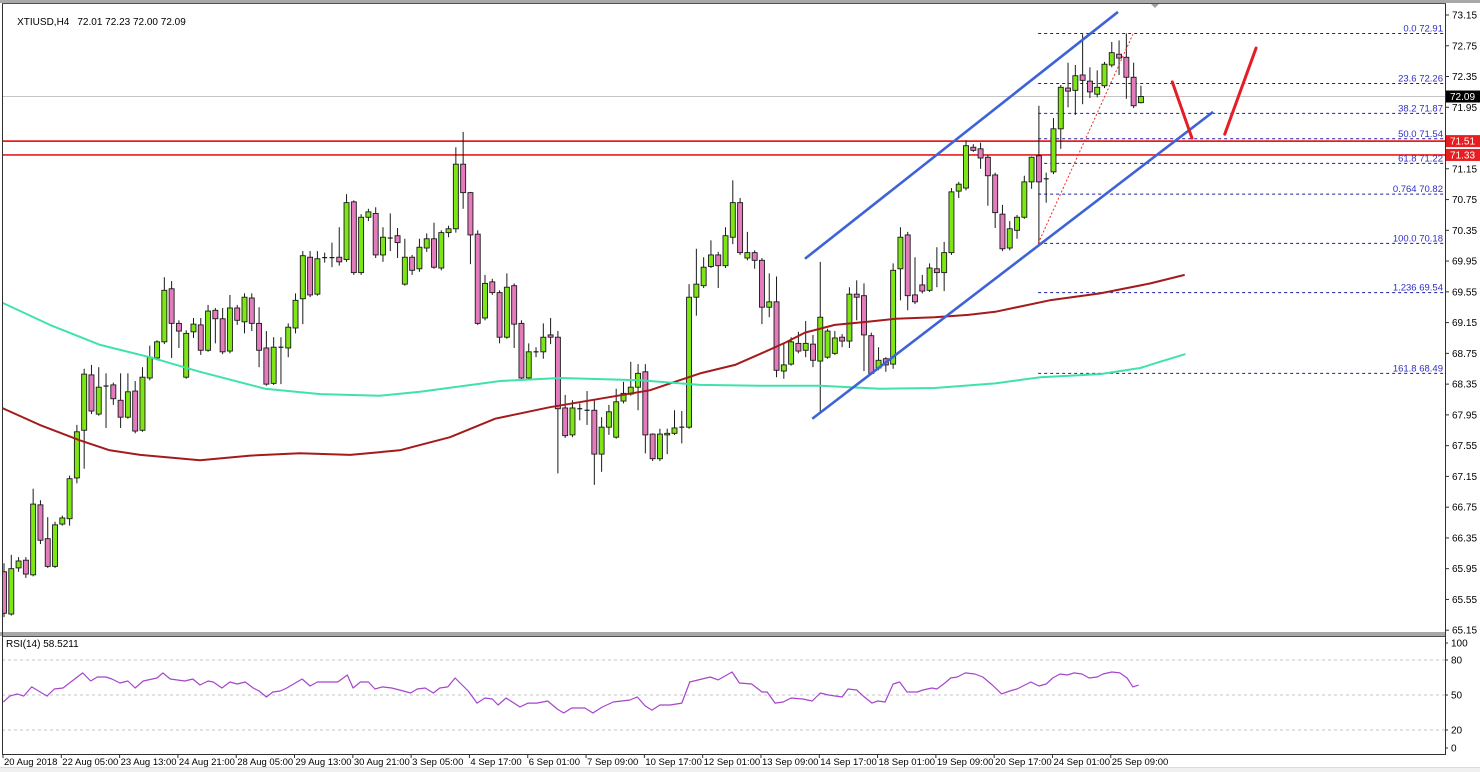  I want to click on forecast-arrow-line, so click(1182, 110).